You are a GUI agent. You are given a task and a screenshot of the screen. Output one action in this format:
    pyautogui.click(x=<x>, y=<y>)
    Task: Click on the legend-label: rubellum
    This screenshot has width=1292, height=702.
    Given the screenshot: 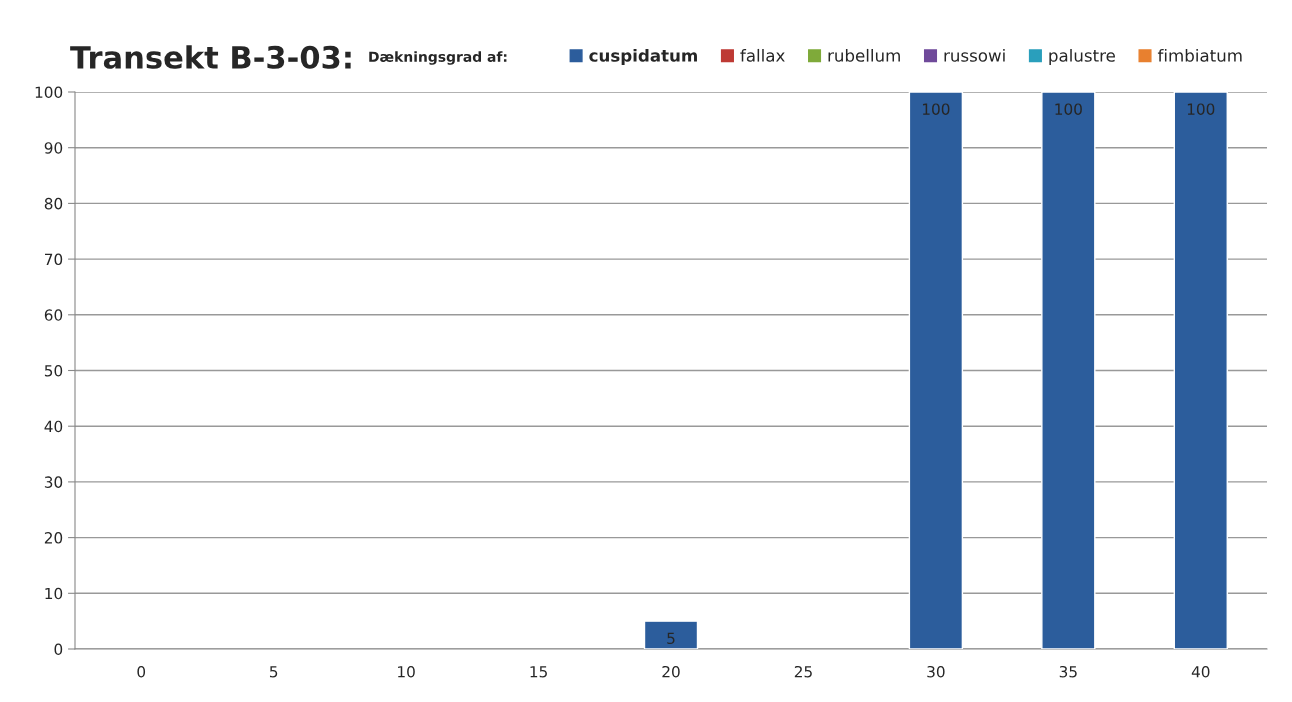 What is the action you would take?
    pyautogui.click(x=864, y=55)
    